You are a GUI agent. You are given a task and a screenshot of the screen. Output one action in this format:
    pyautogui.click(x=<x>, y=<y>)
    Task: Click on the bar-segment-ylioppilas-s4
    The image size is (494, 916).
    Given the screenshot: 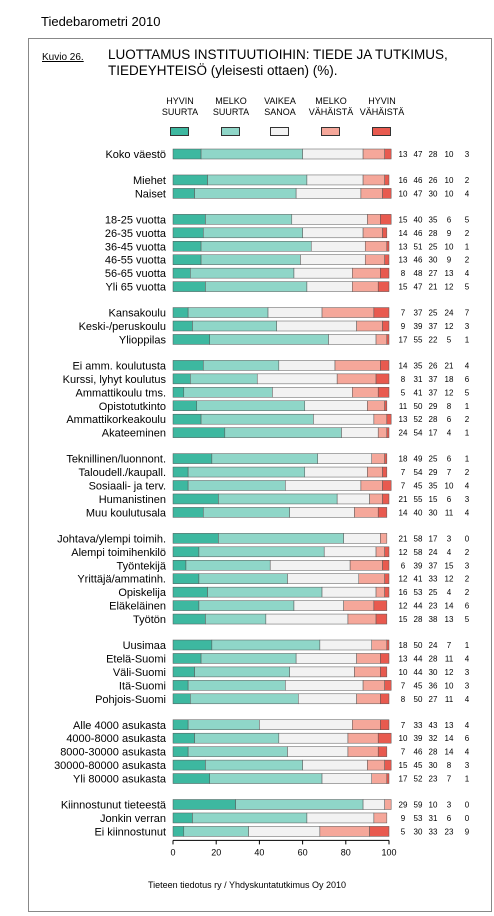 What is the action you would take?
    pyautogui.click(x=388, y=339)
    